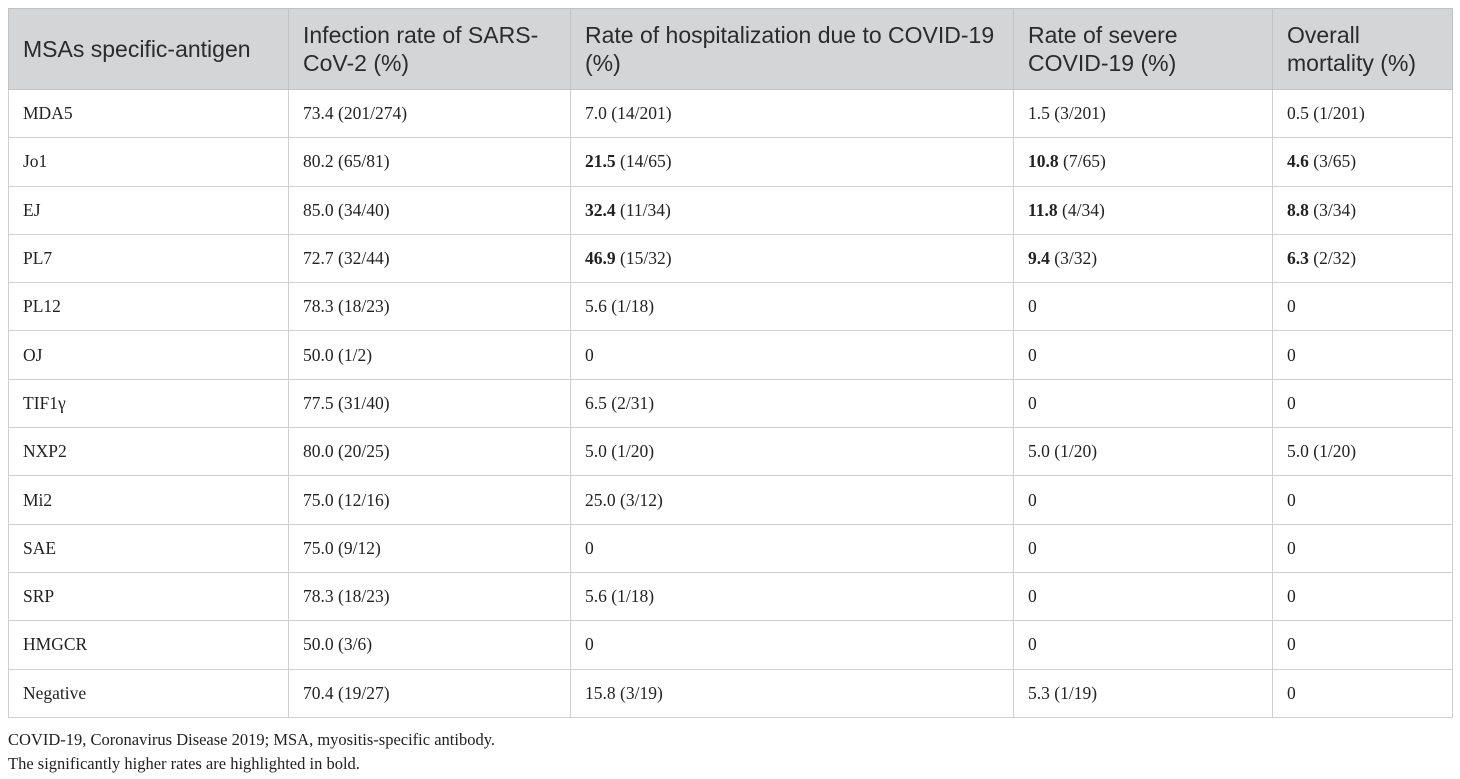  What do you see at coordinates (1043, 209) in the screenshot?
I see `bold-value: 11.8` at bounding box center [1043, 209].